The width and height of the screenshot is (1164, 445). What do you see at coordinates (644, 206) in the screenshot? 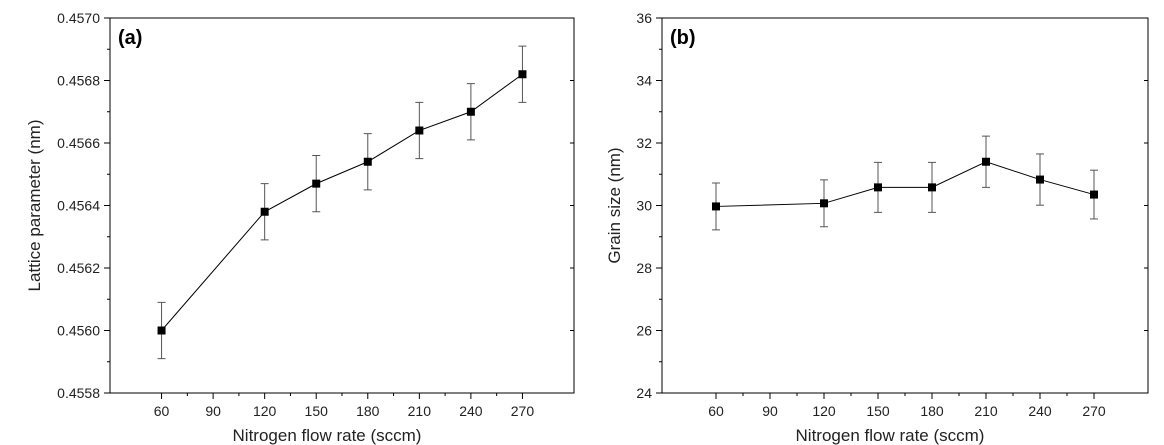
I see `y-tick-label: 30` at bounding box center [644, 206].